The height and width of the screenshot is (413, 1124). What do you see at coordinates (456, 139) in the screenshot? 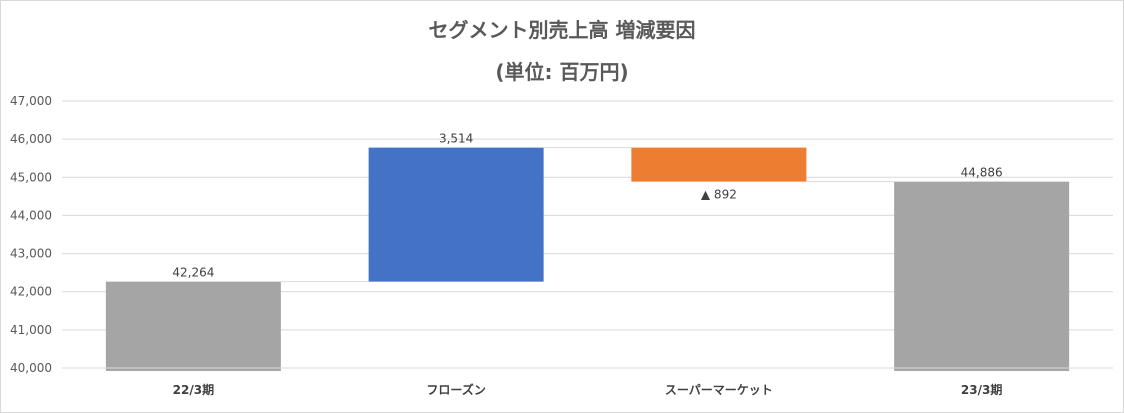
I see `data-label: 3,514` at bounding box center [456, 139].